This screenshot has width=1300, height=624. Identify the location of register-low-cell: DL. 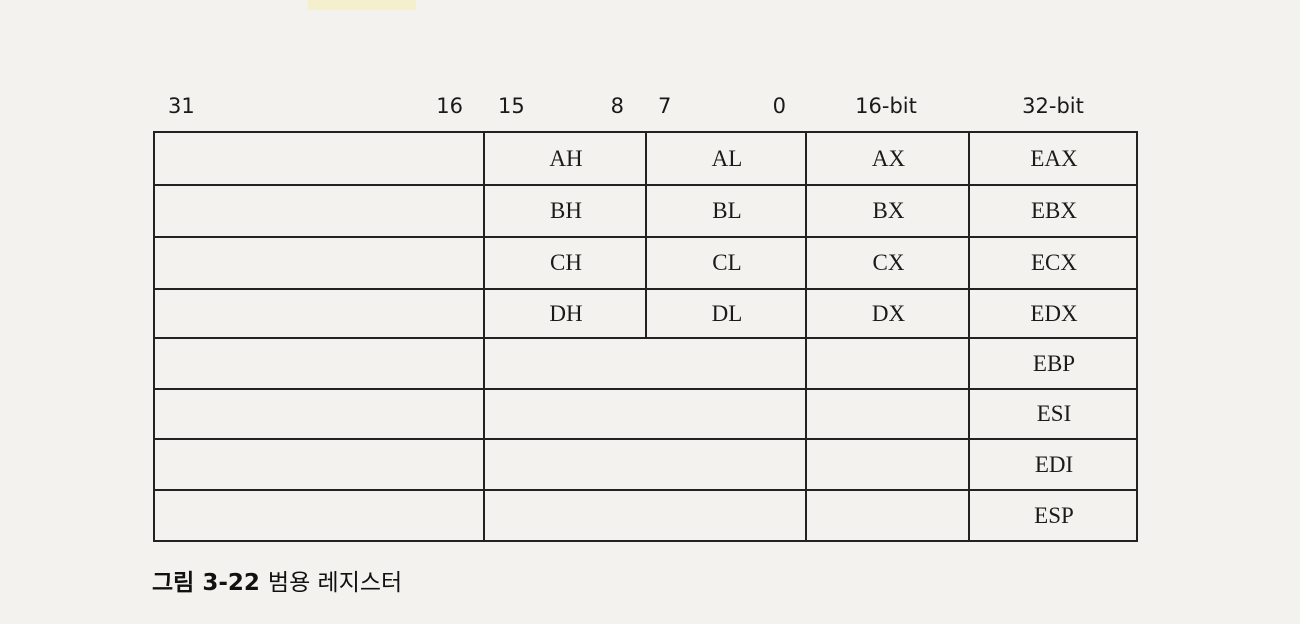
(727, 313).